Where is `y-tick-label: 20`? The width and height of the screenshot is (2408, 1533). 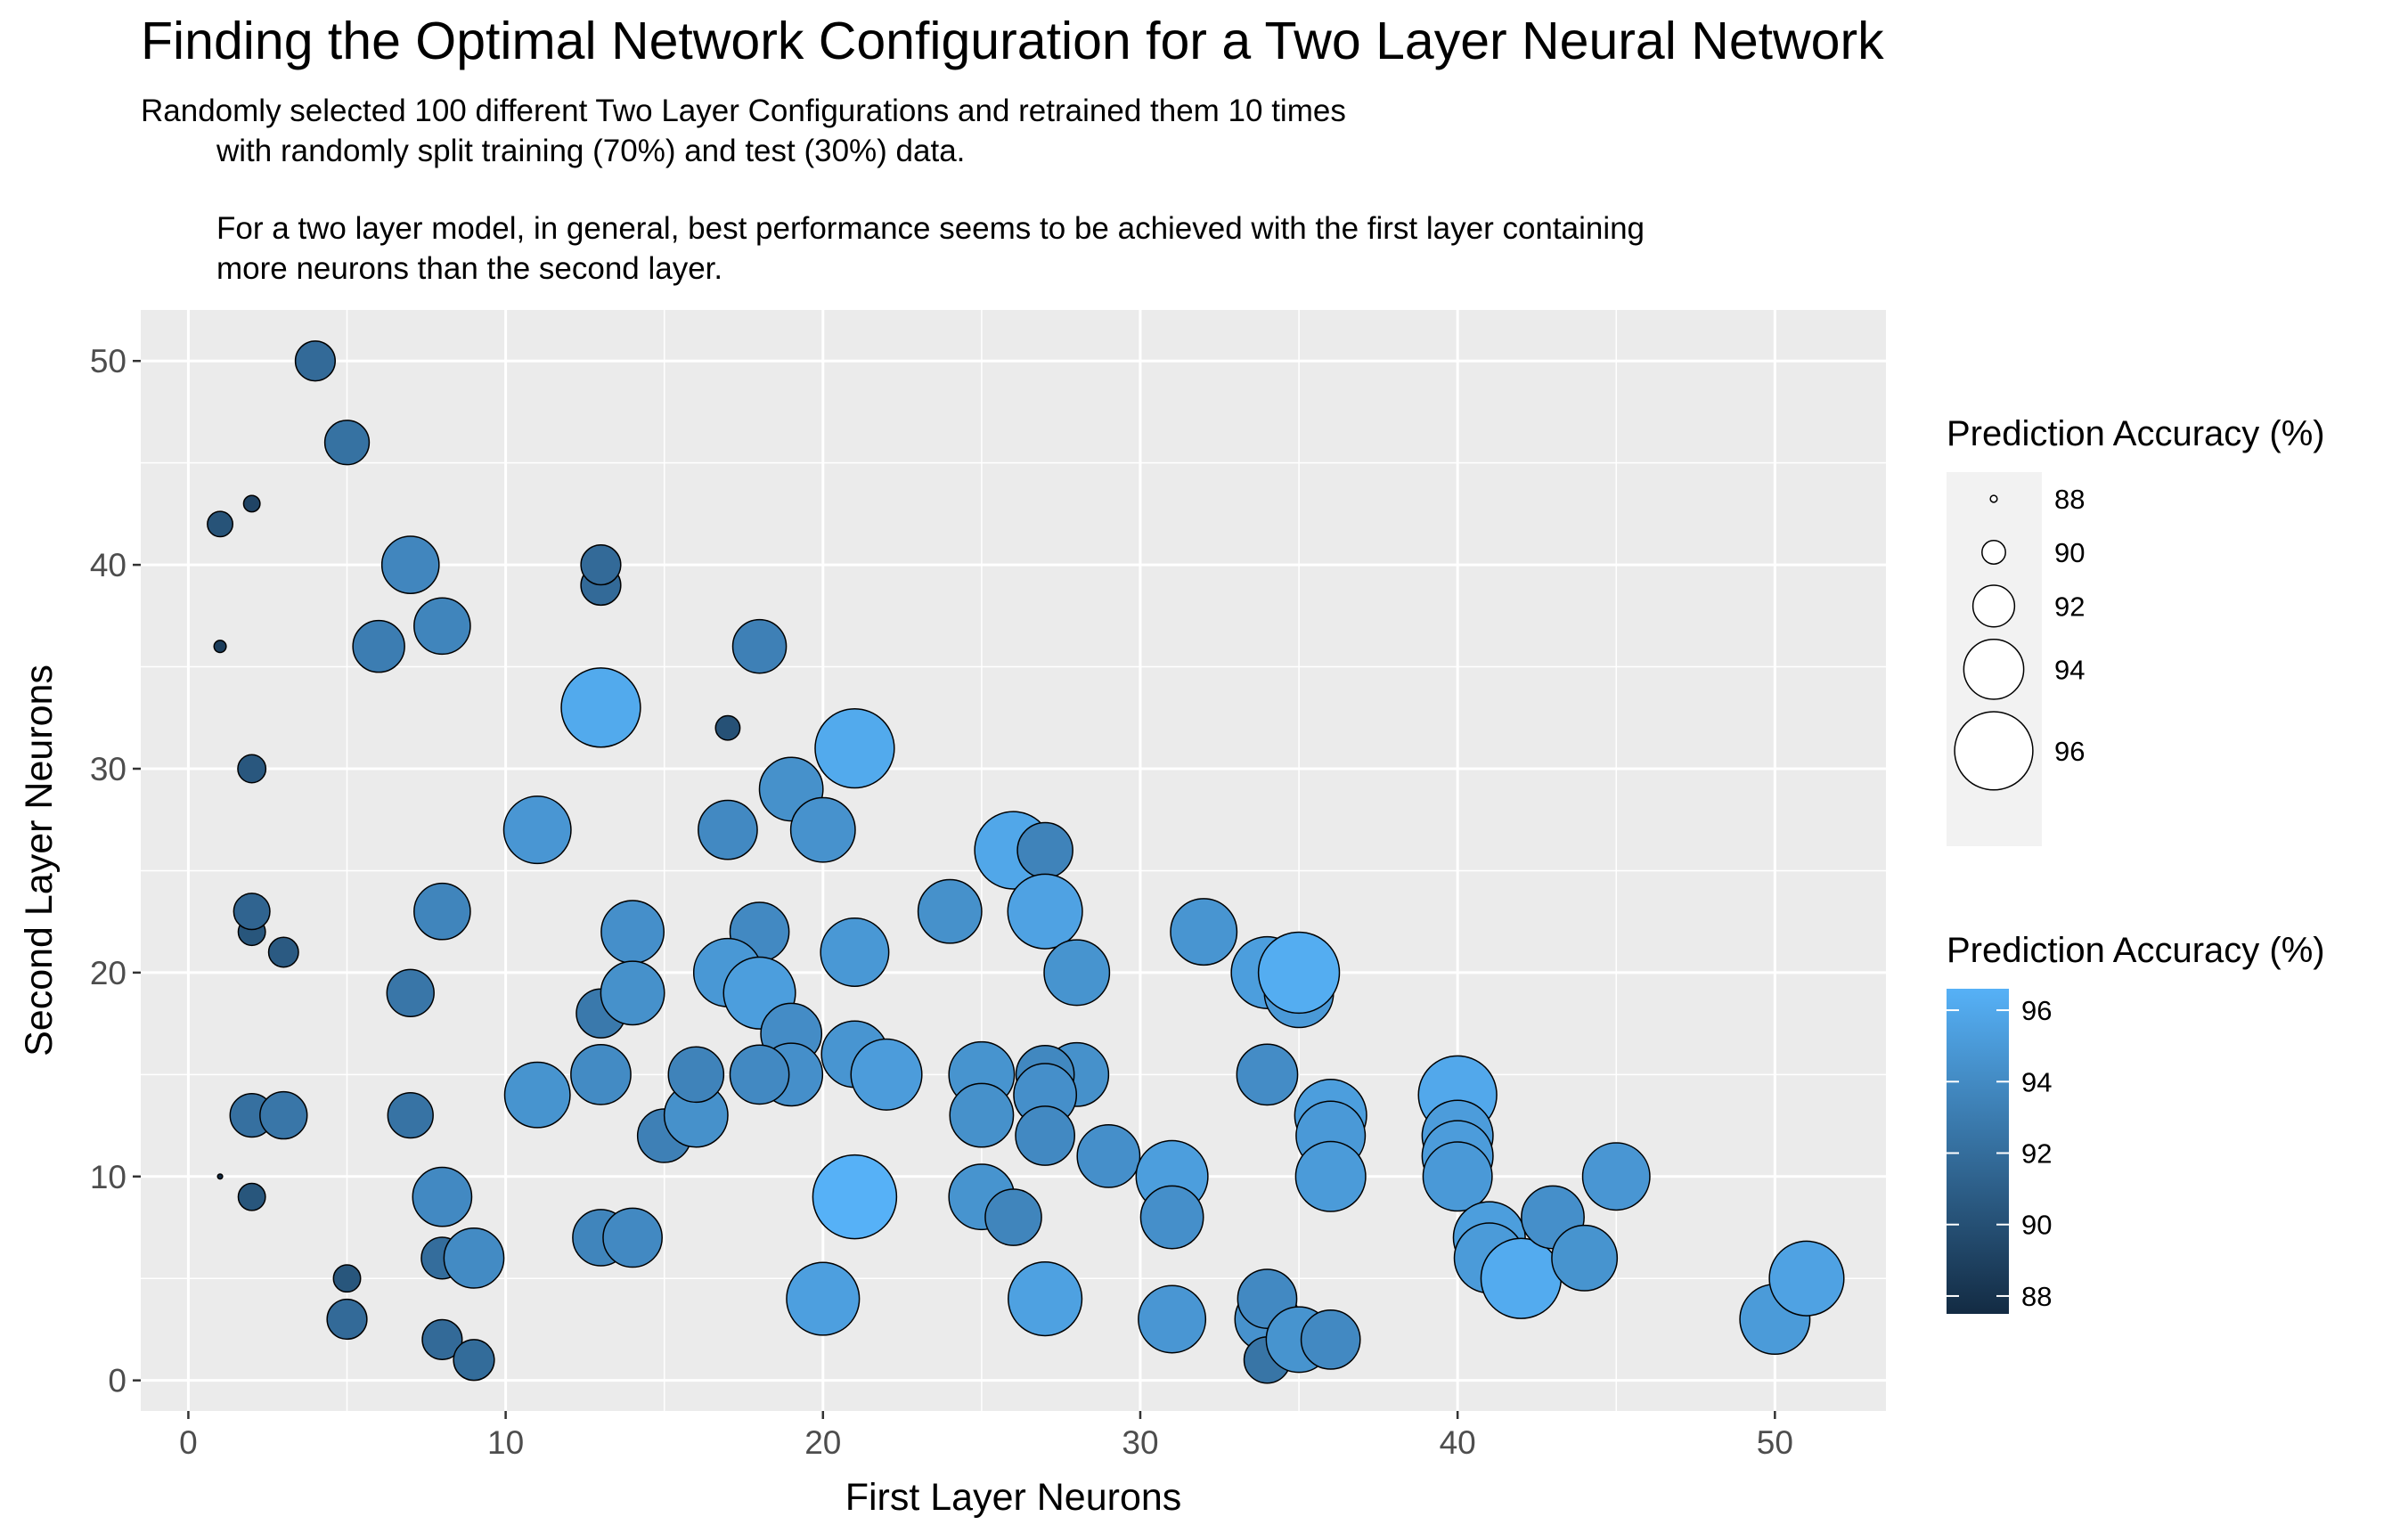
y-tick-label: 20 is located at coordinates (108, 973).